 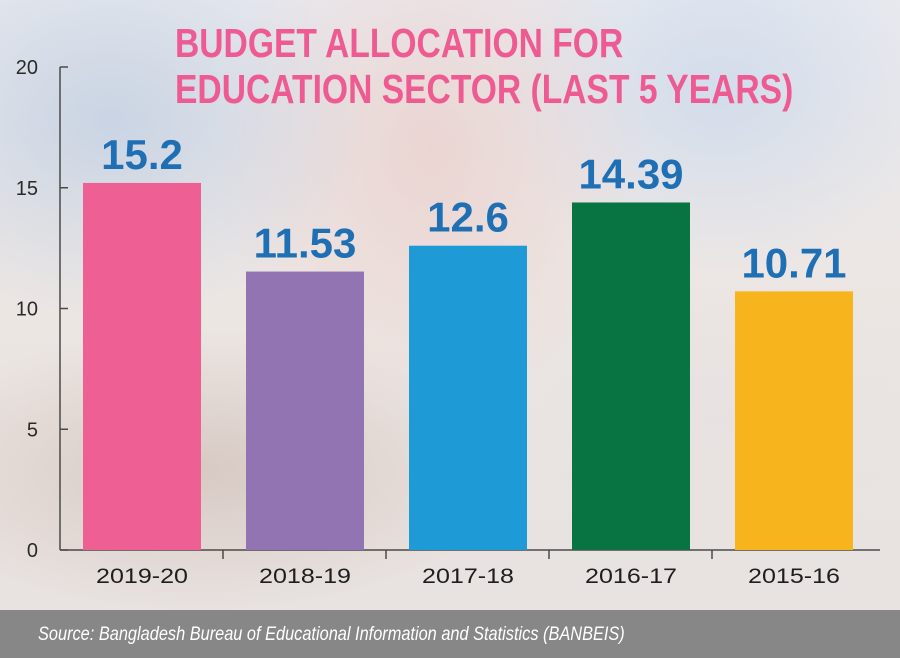 I want to click on x-tick-label: 2019-20, so click(x=142, y=576).